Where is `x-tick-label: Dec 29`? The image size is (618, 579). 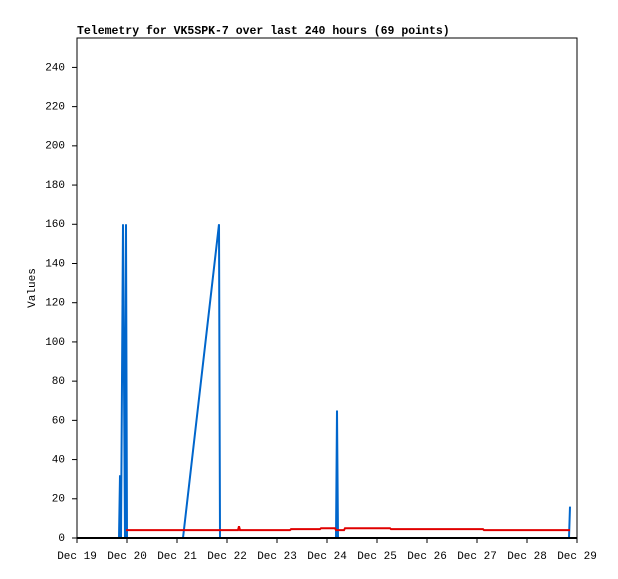
x-tick-label: Dec 29 is located at coordinates (577, 557).